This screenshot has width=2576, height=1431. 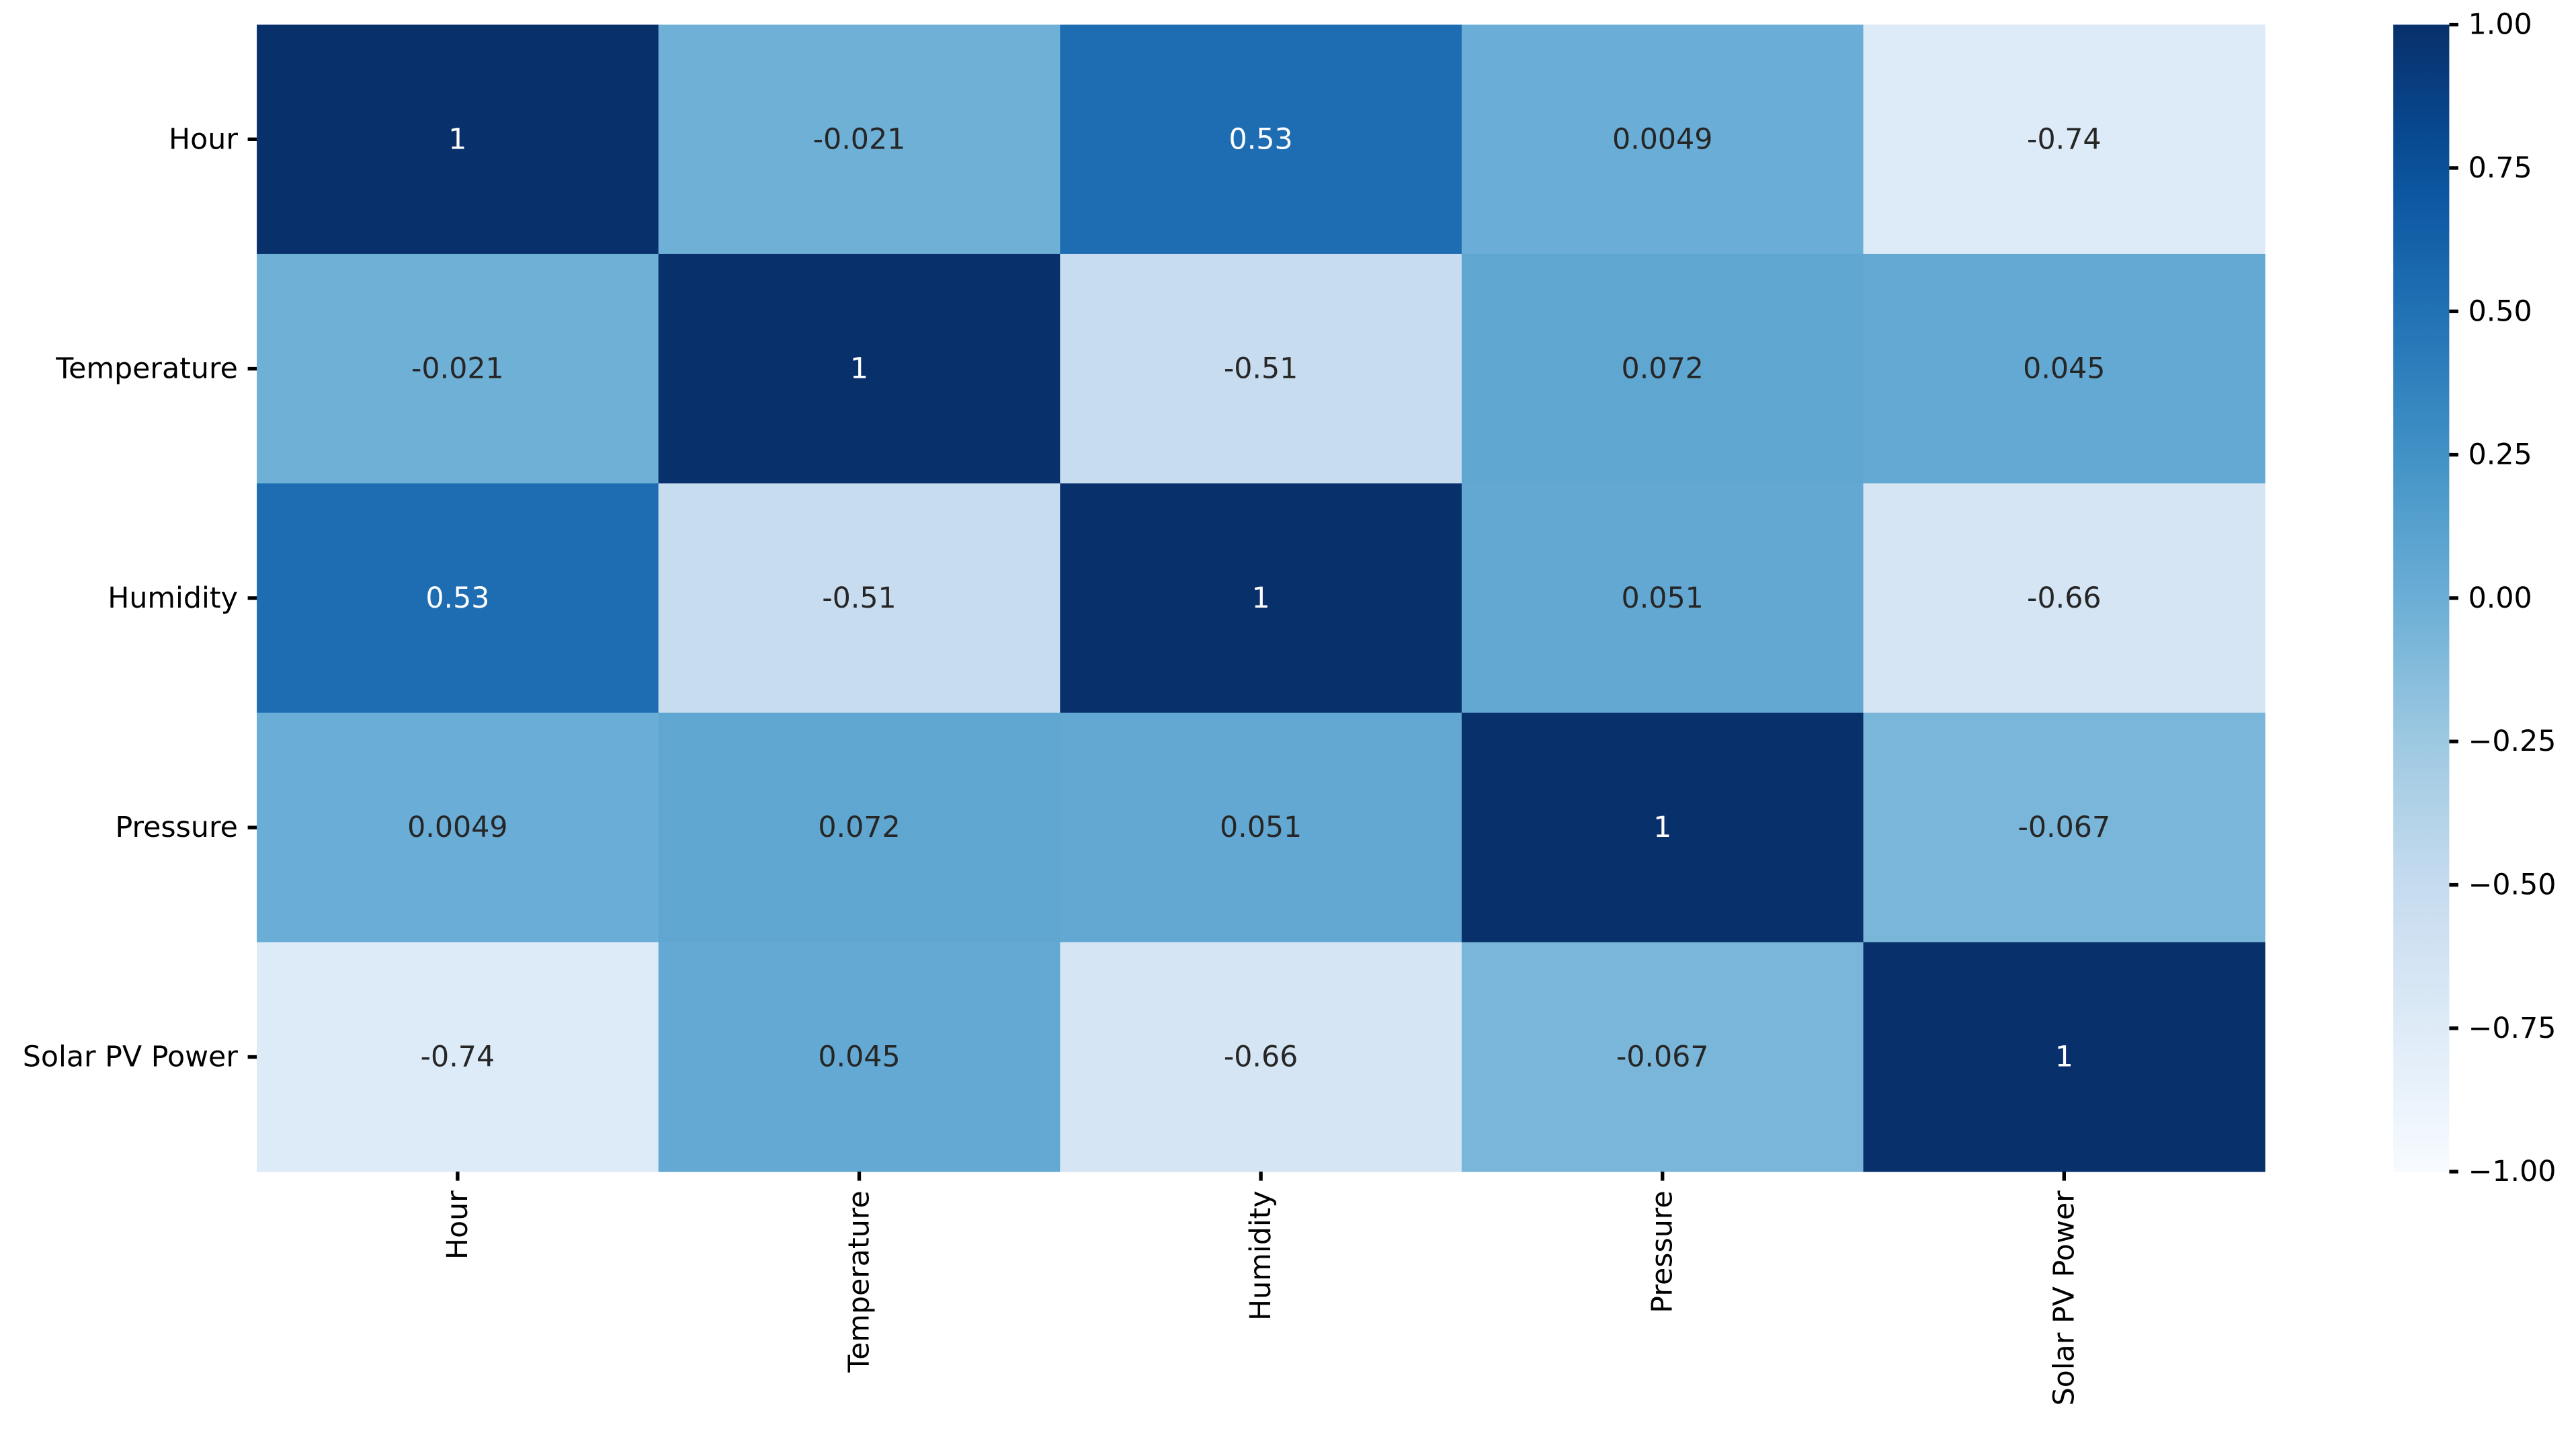 I want to click on colorbar-tick-label: 0.00, so click(x=2500, y=598).